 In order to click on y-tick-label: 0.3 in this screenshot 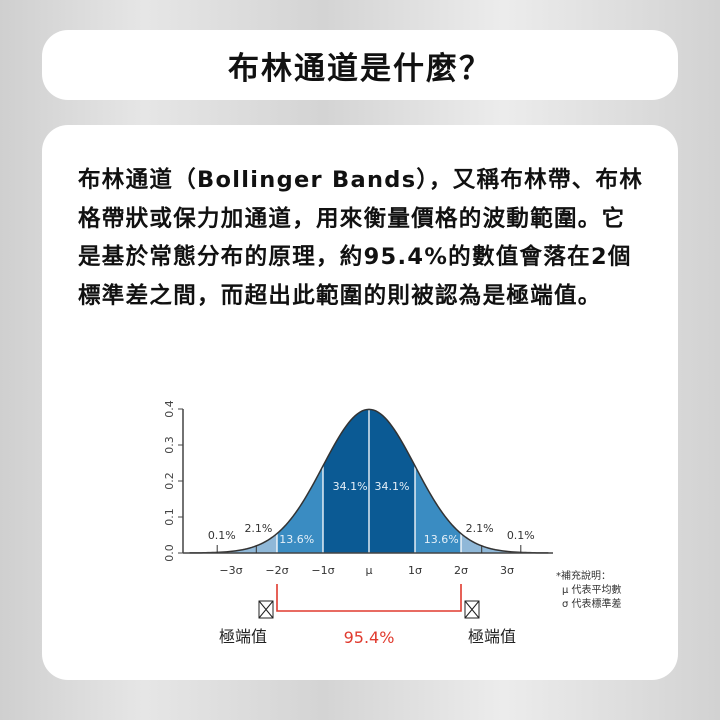, I will do `click(169, 445)`.